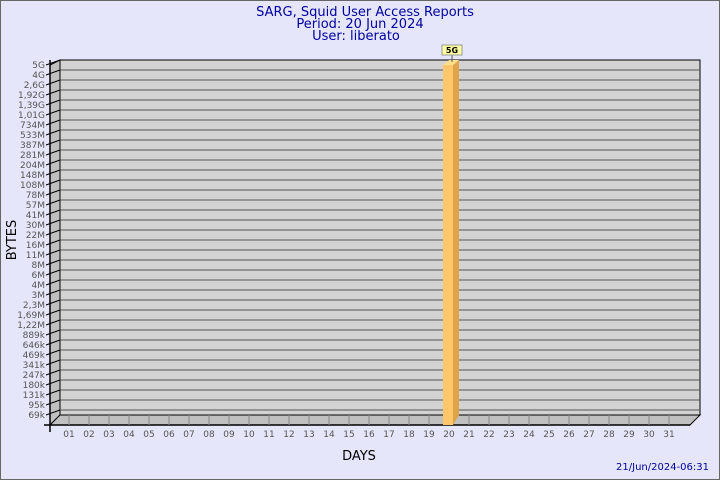 Image resolution: width=720 pixels, height=480 pixels. Describe the element at coordinates (662, 467) in the screenshot. I see `footer-timestamp: 21/Jun/2024-06:31` at that location.